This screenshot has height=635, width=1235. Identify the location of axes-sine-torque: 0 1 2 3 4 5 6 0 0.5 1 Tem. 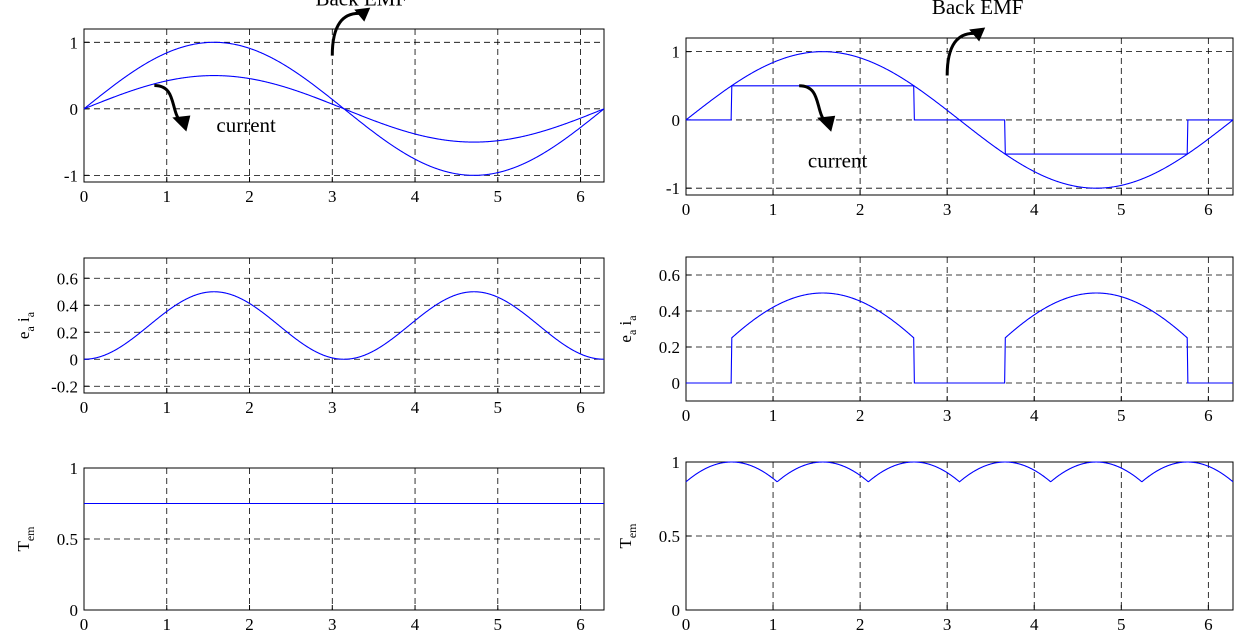
(309, 546).